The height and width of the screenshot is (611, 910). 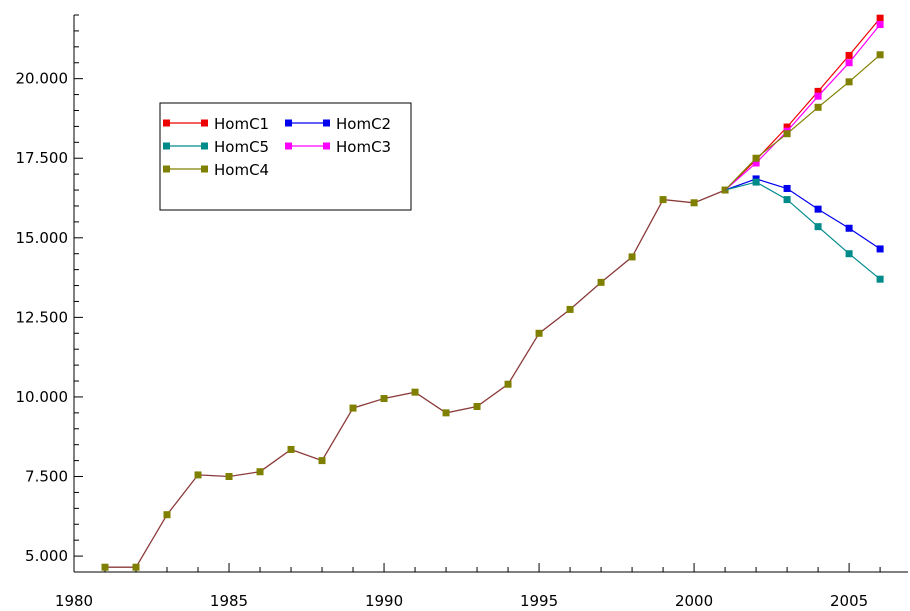 I want to click on series-homc3, so click(x=804, y=106).